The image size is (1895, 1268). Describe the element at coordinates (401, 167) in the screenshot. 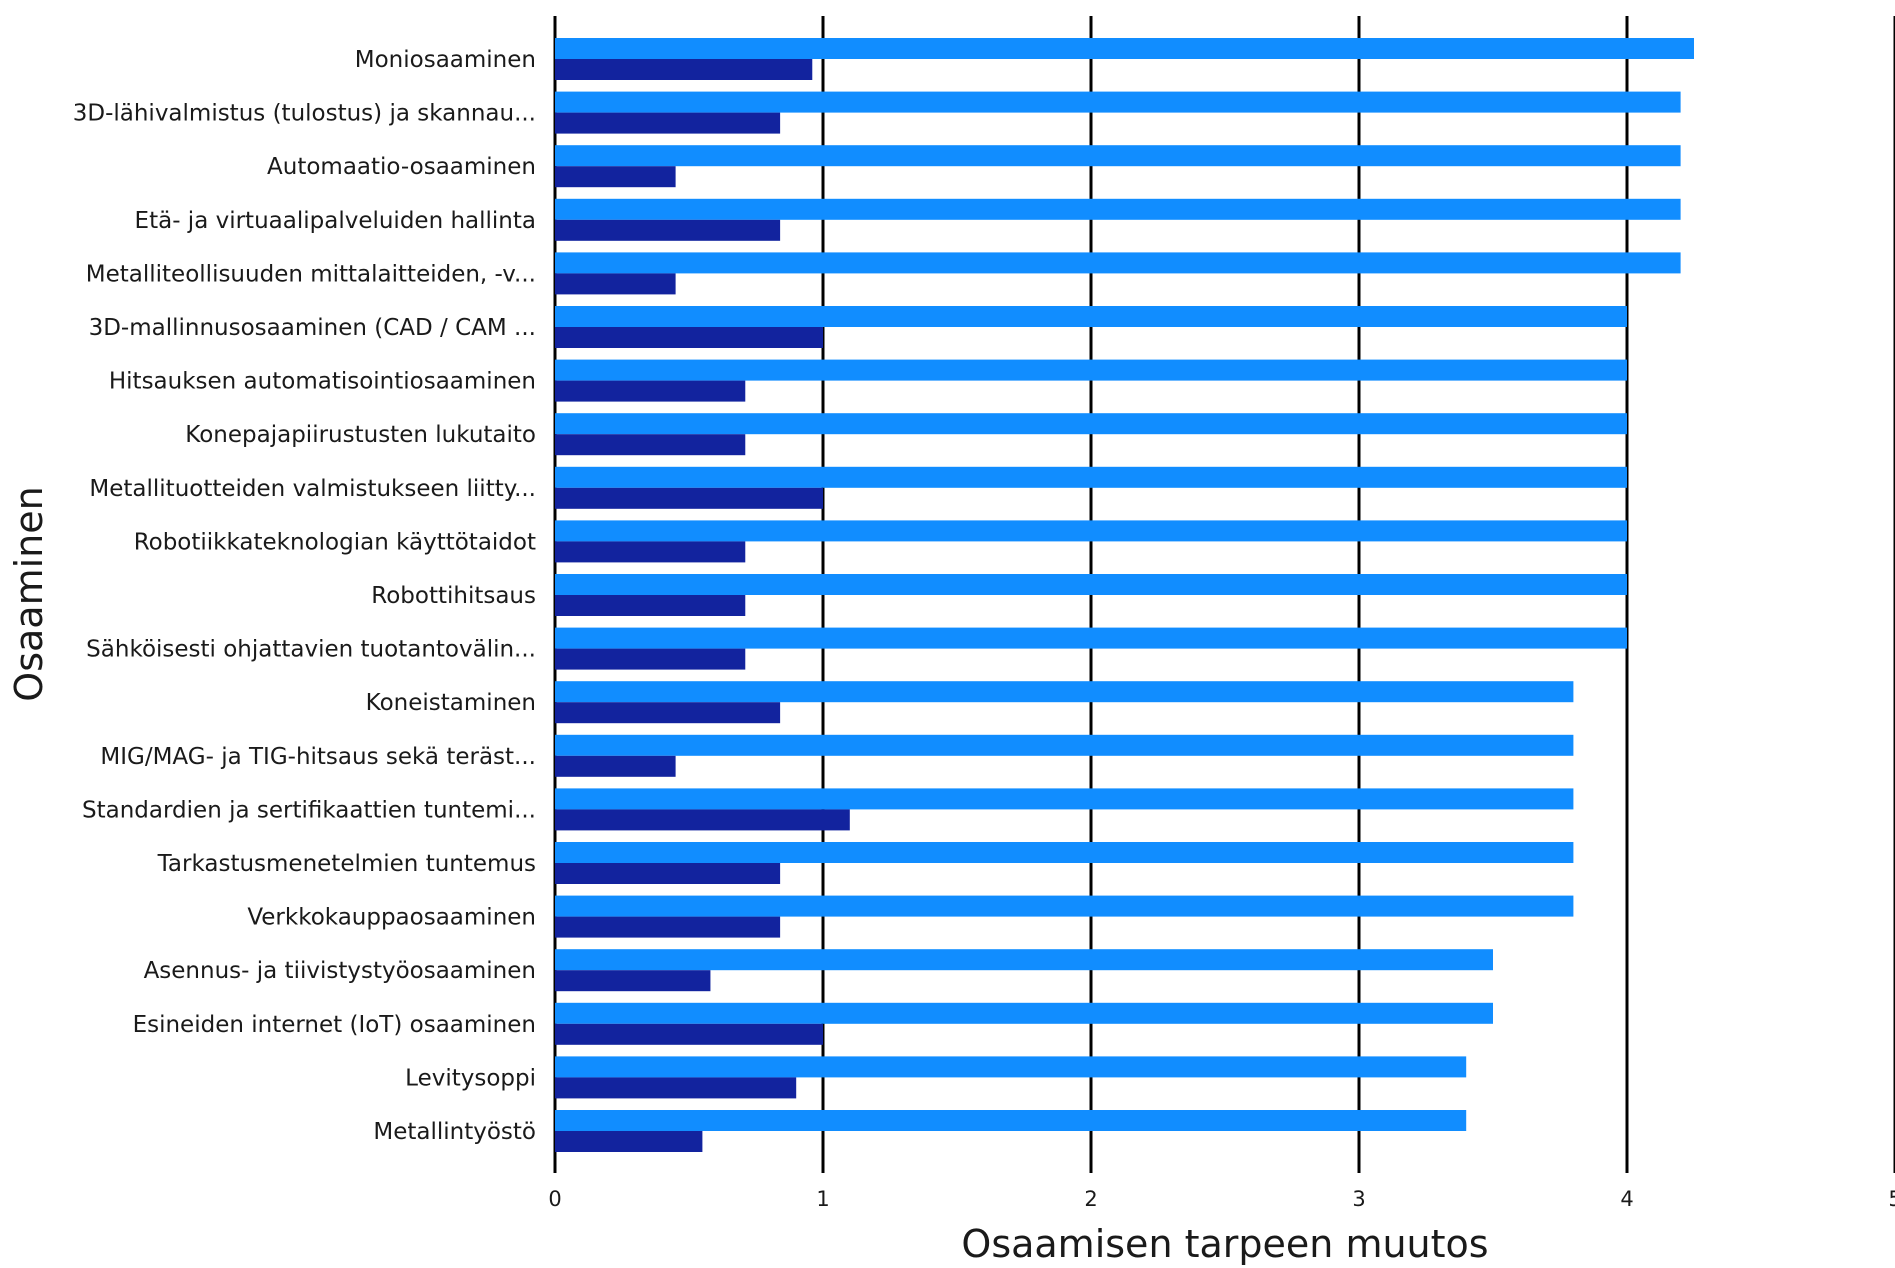

I see `category-label: Automaatio-osaaminen` at that location.